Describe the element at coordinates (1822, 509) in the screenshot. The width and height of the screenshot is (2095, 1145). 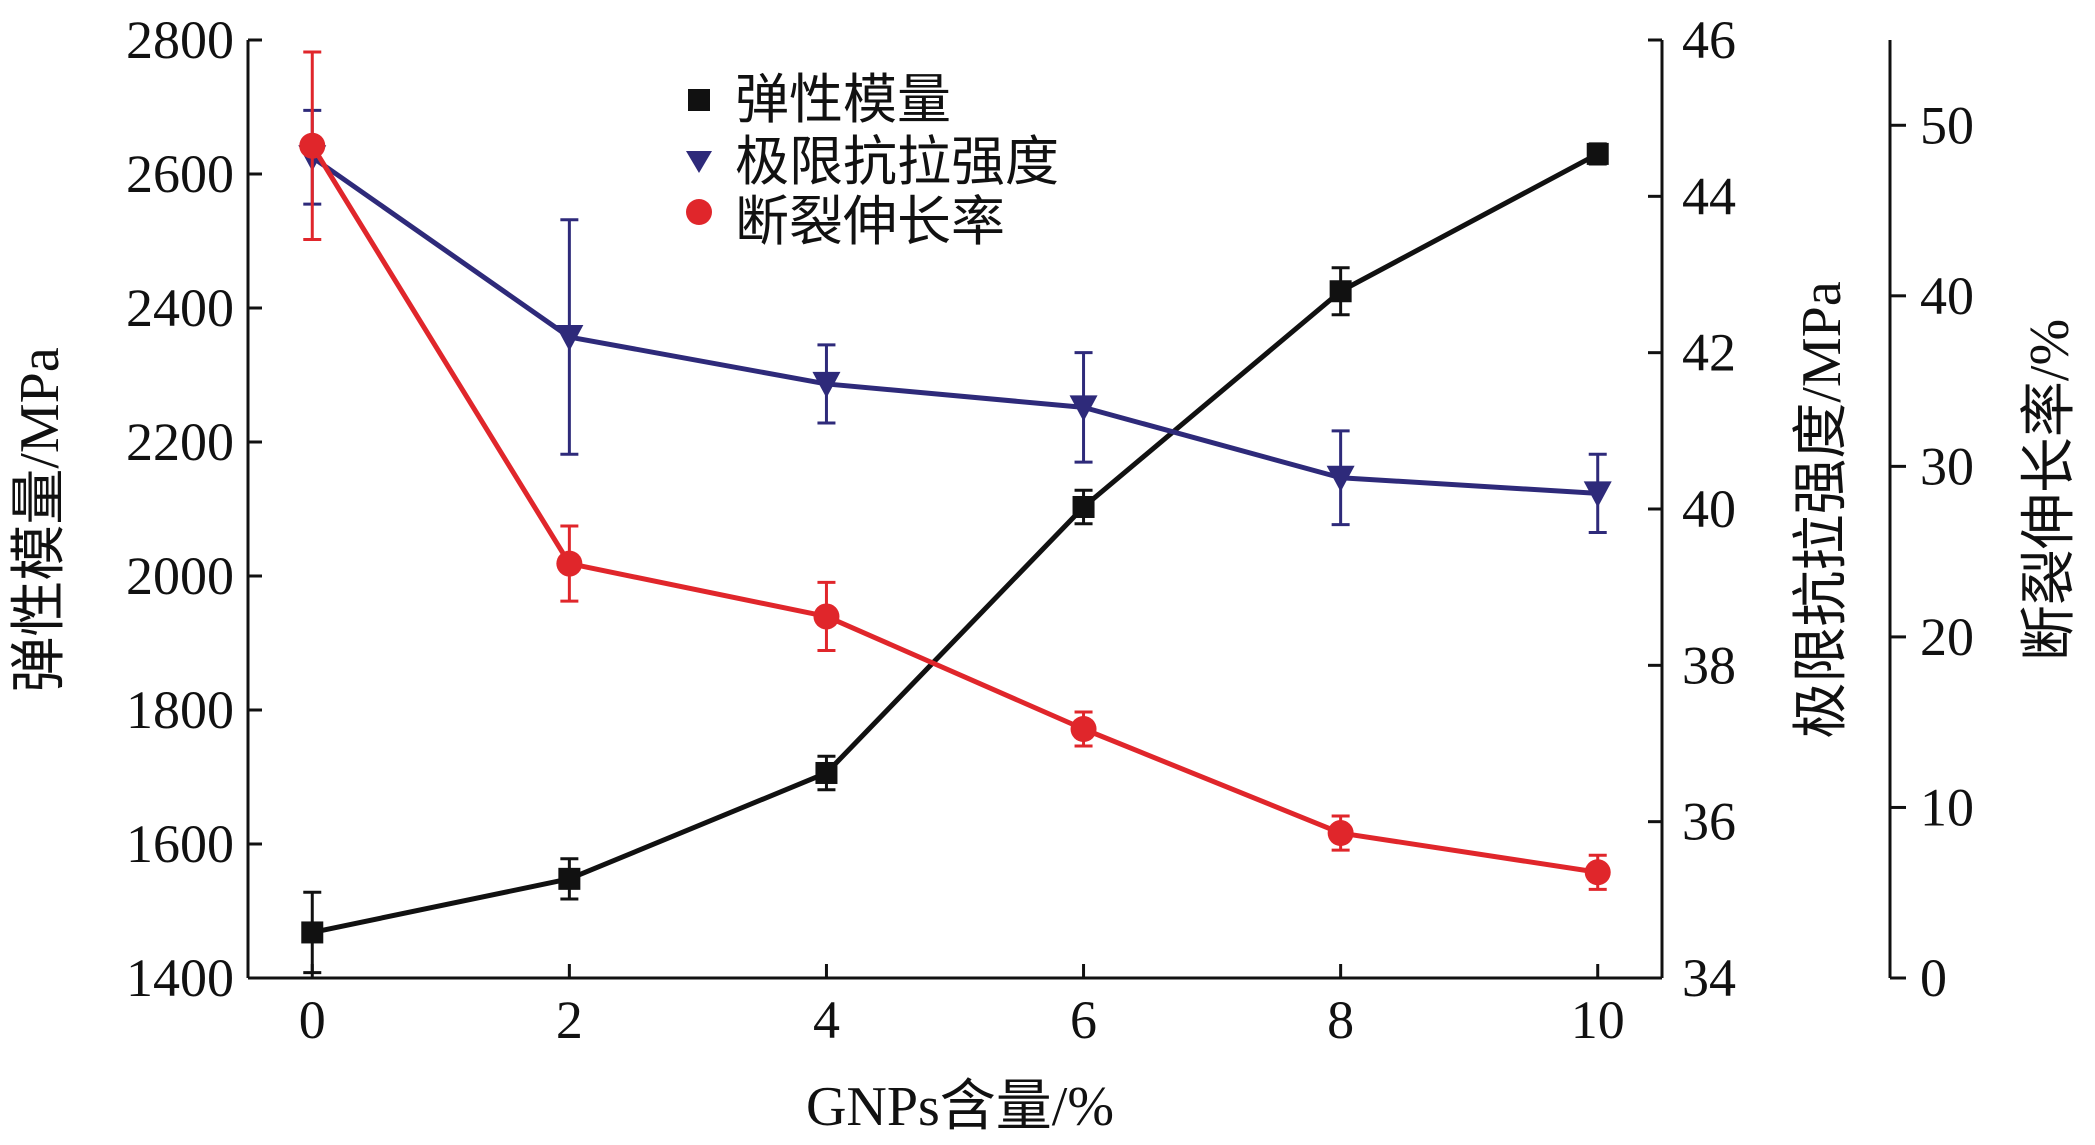
I see `right1-axis-title: 极限抗拉强度/MPa` at that location.